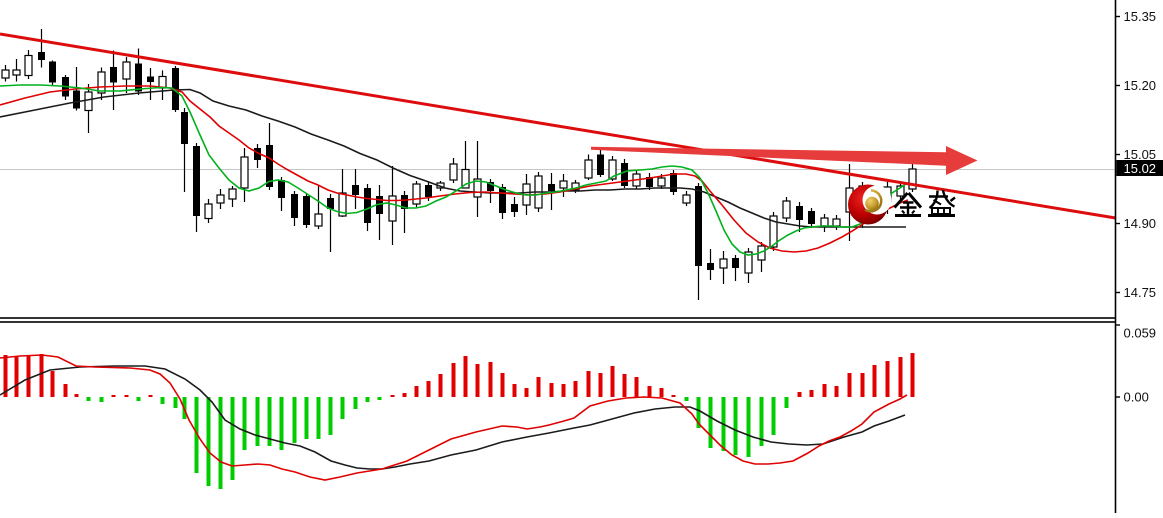 This screenshot has width=1163, height=518. Describe the element at coordinates (1140, 16) in the screenshot. I see `svg-text: 15.35` at that location.